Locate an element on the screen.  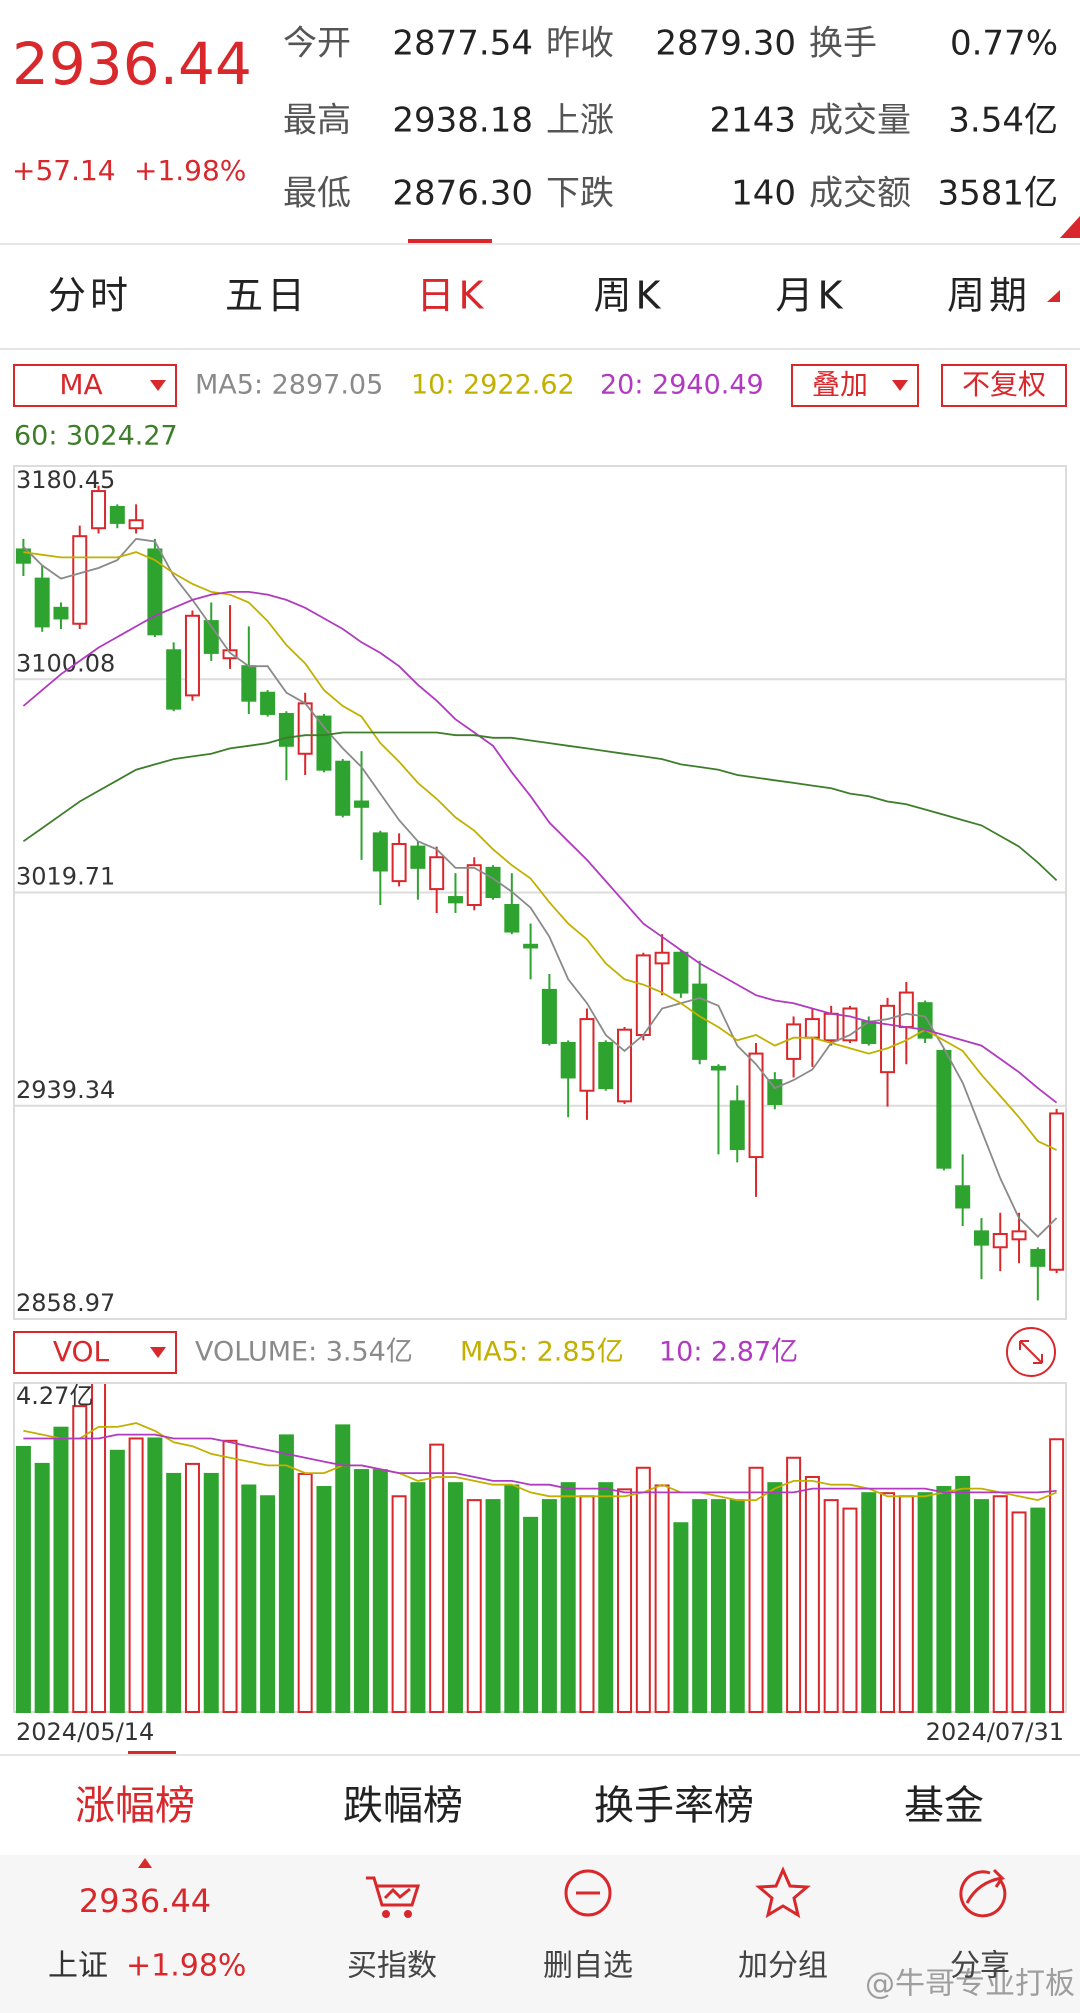
indicator-select is located at coordinates (95, 385).